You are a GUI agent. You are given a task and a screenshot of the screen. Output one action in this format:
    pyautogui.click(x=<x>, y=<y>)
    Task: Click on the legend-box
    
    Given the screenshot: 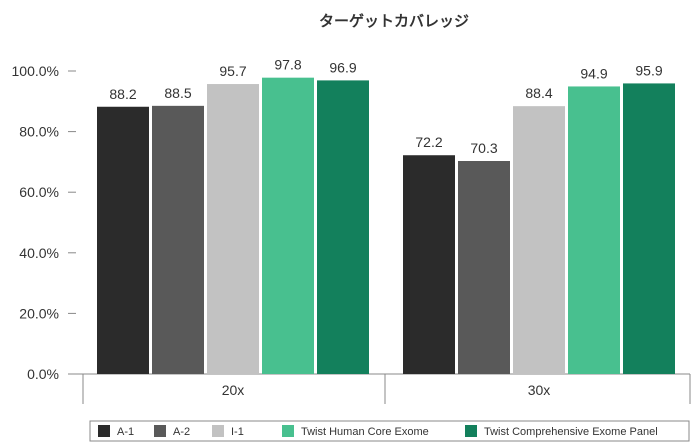 What is the action you would take?
    pyautogui.click(x=389, y=431)
    